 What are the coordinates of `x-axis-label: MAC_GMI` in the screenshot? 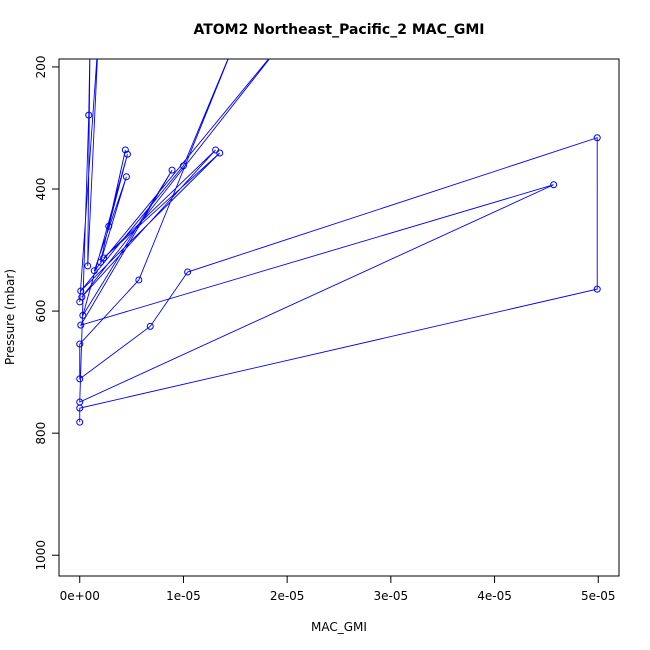 It's located at (339, 627).